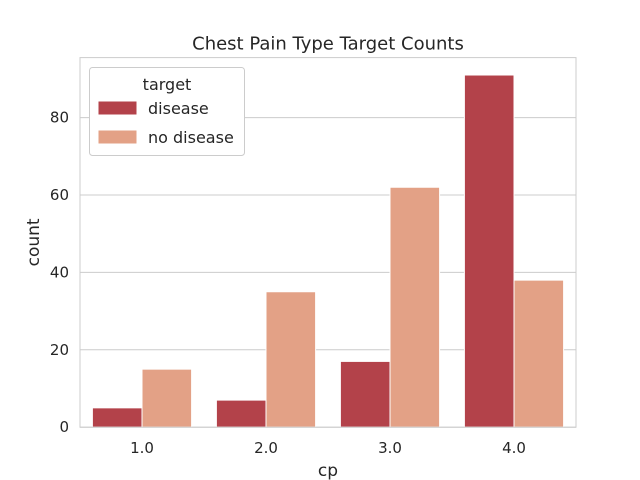 Image resolution: width=640 pixels, height=480 pixels. What do you see at coordinates (117, 137) in the screenshot?
I see `legend-swatch-no-disease` at bounding box center [117, 137].